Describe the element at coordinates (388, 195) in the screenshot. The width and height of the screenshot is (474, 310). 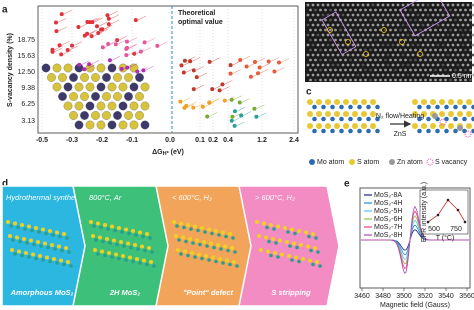
I see `legend-label: MoS₂-8A` at that location.